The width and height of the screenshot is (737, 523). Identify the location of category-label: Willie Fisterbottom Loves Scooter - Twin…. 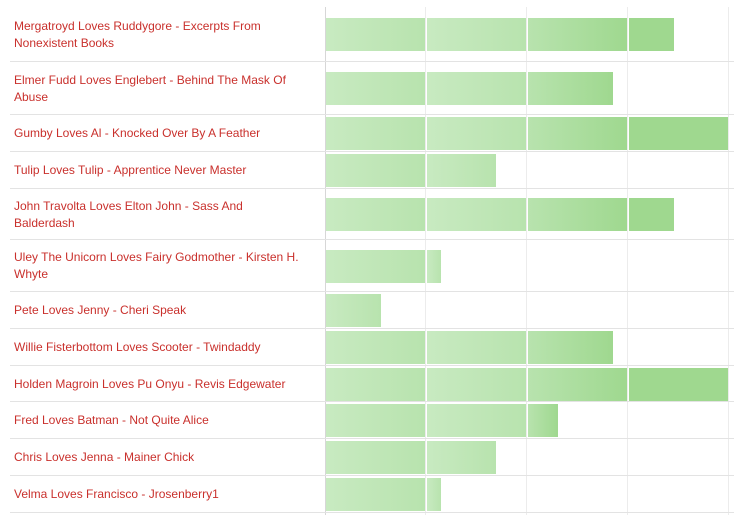
(137, 347).